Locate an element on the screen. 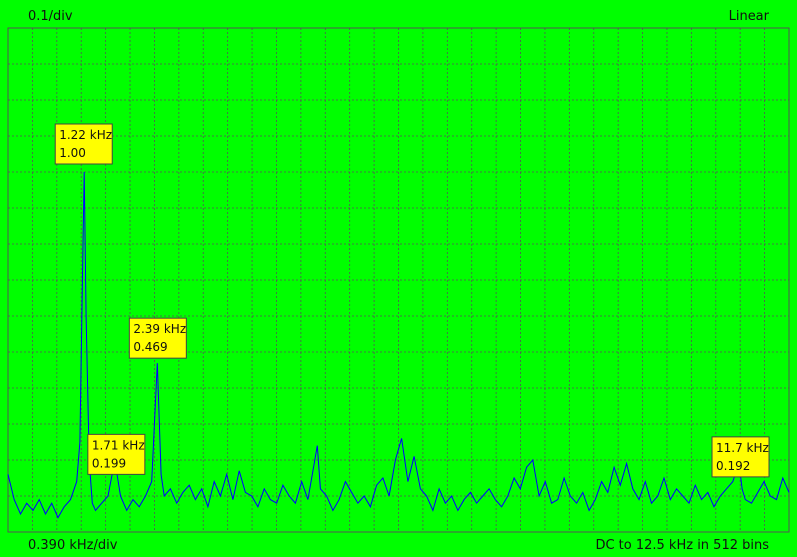 The height and width of the screenshot is (557, 797). frequency-range-label: DC to 12.5 kHz in 512 bins is located at coordinates (682, 545).